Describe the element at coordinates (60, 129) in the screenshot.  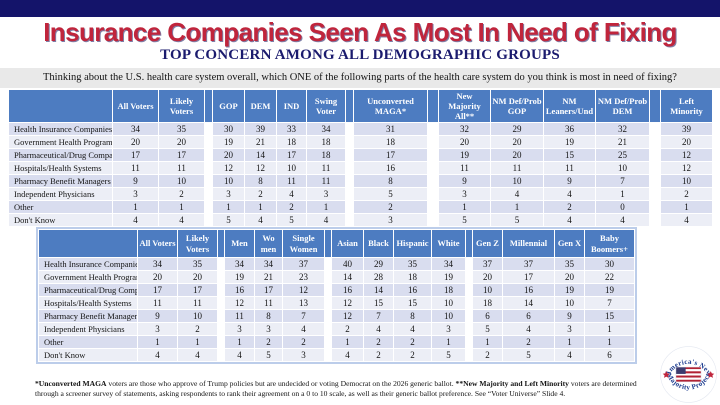
I see `row-label: Health Insurance Companies` at that location.